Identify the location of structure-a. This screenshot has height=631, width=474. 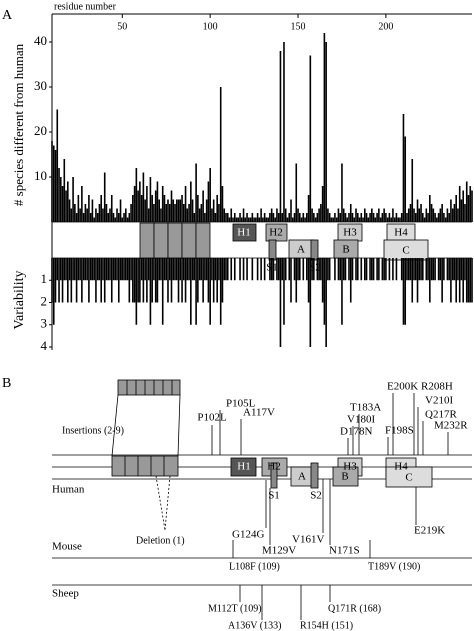
(284, 241).